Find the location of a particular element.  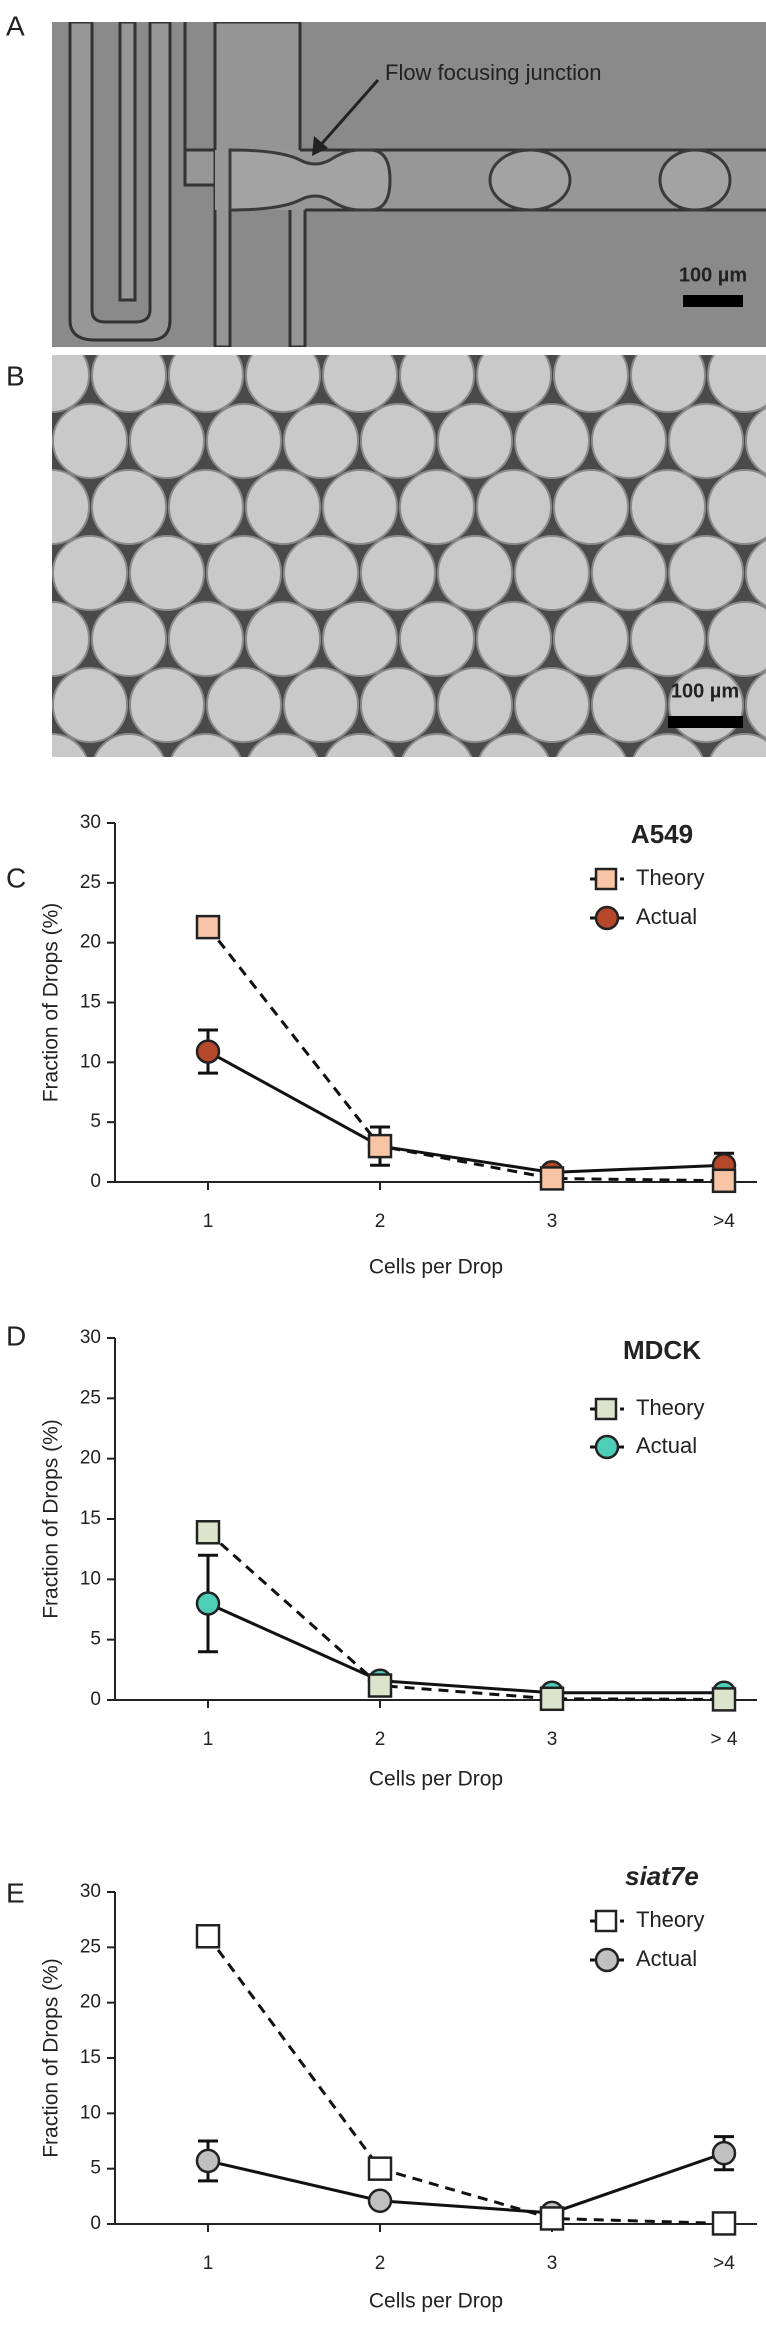

y-tick-label: 10 is located at coordinates (90, 1578).